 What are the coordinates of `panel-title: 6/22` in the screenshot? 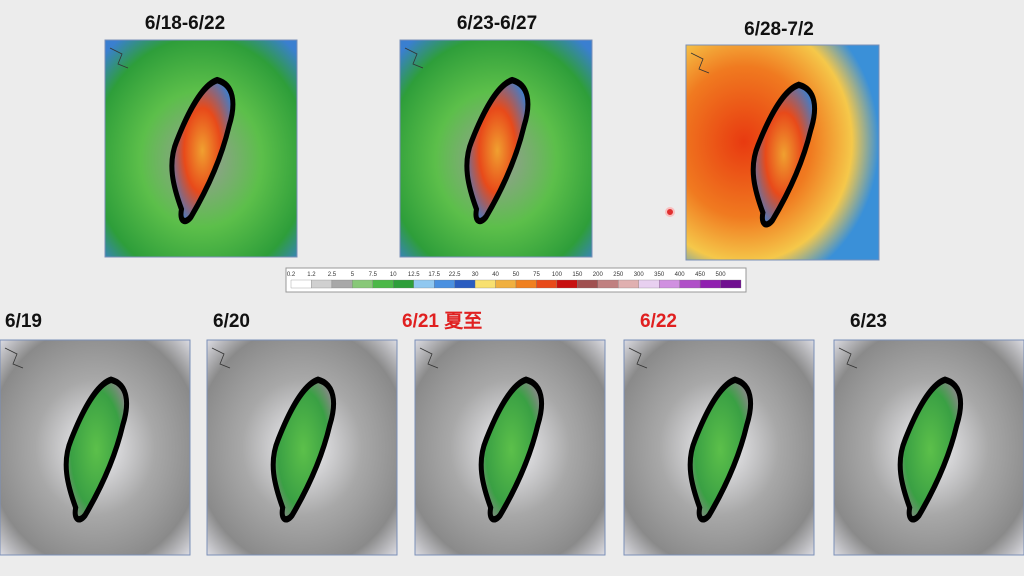 It's located at (658, 321).